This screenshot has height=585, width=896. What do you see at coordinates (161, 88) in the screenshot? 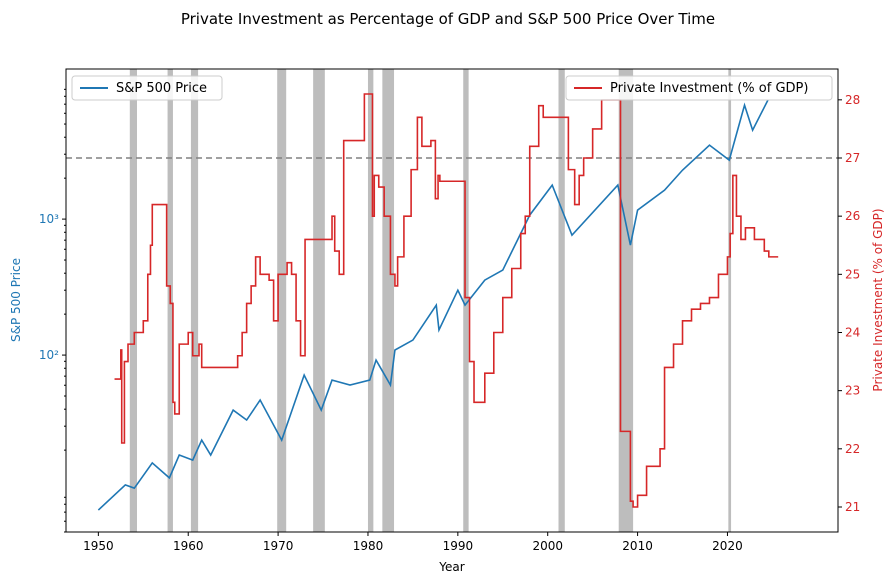
I see `legend-label: S&P 500 Price` at bounding box center [161, 88].